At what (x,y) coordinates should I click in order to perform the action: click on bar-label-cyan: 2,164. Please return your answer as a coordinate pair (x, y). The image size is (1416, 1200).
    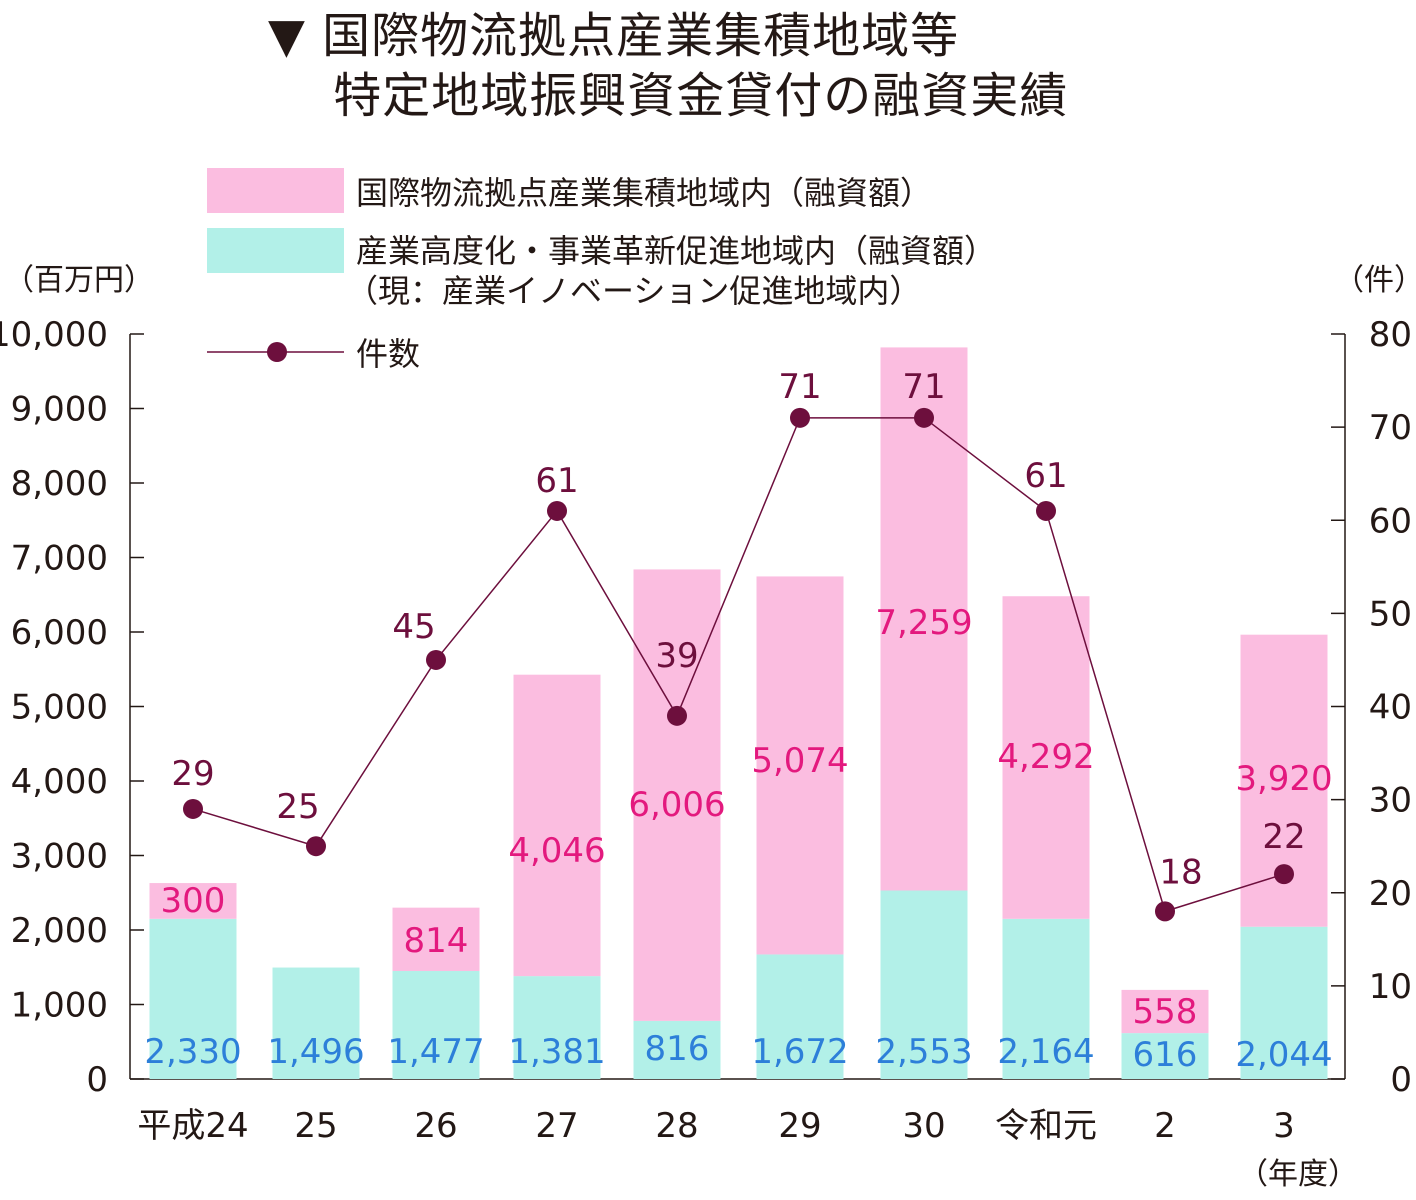
    Looking at the image, I should click on (1045, 1052).